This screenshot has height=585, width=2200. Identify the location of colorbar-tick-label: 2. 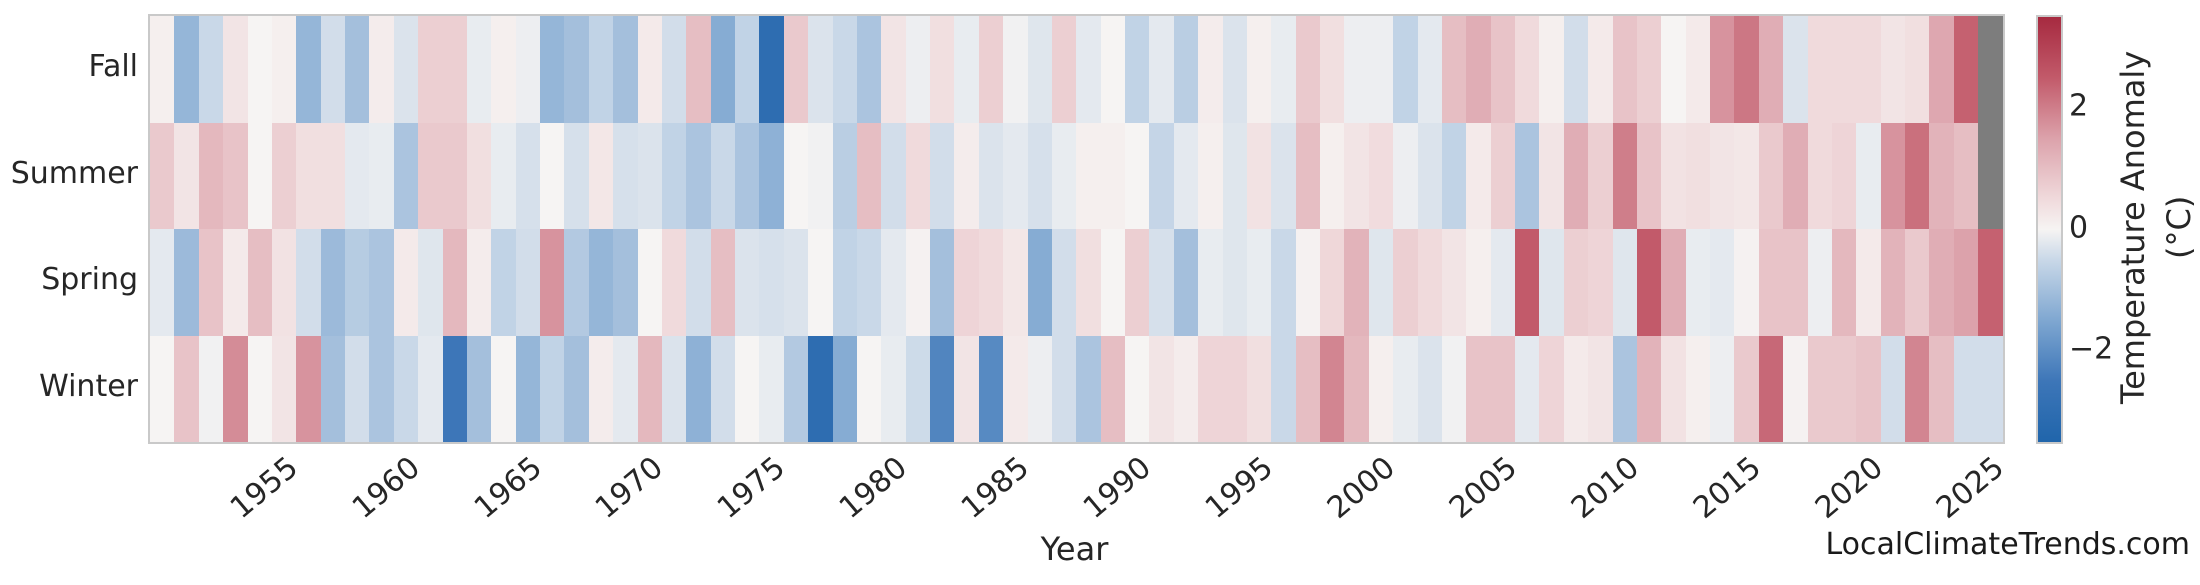
(2079, 106).